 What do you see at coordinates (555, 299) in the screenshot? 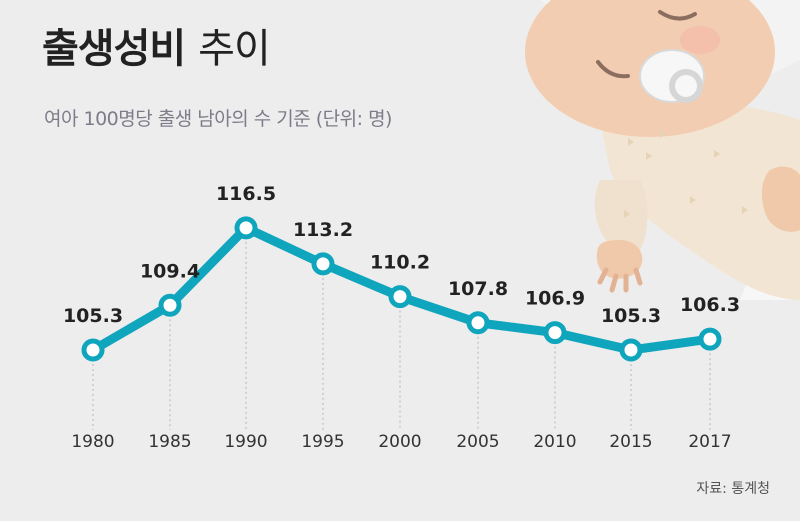
I see `data-label: 106.9` at bounding box center [555, 299].